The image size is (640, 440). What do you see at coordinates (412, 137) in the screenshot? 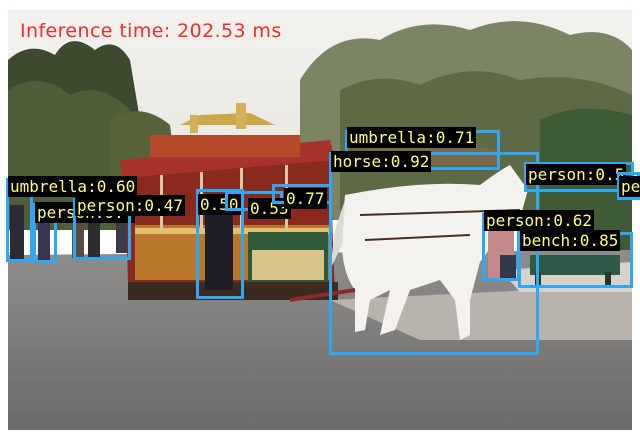
I see `det-umbrella-right-label: umbrella:0.71` at bounding box center [412, 137].